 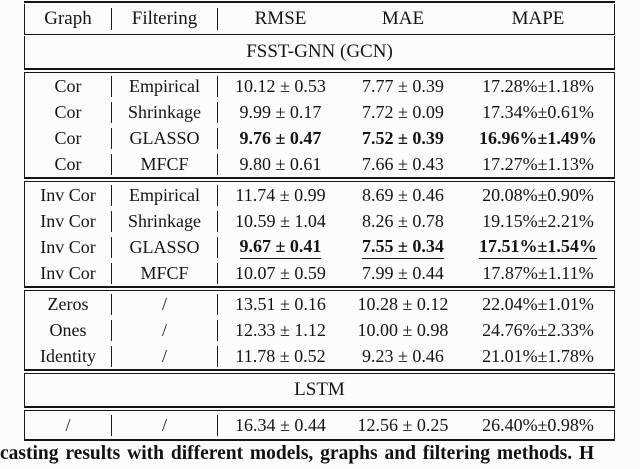 What do you see at coordinates (403, 18) in the screenshot?
I see `column-header-mae: MAE` at bounding box center [403, 18].